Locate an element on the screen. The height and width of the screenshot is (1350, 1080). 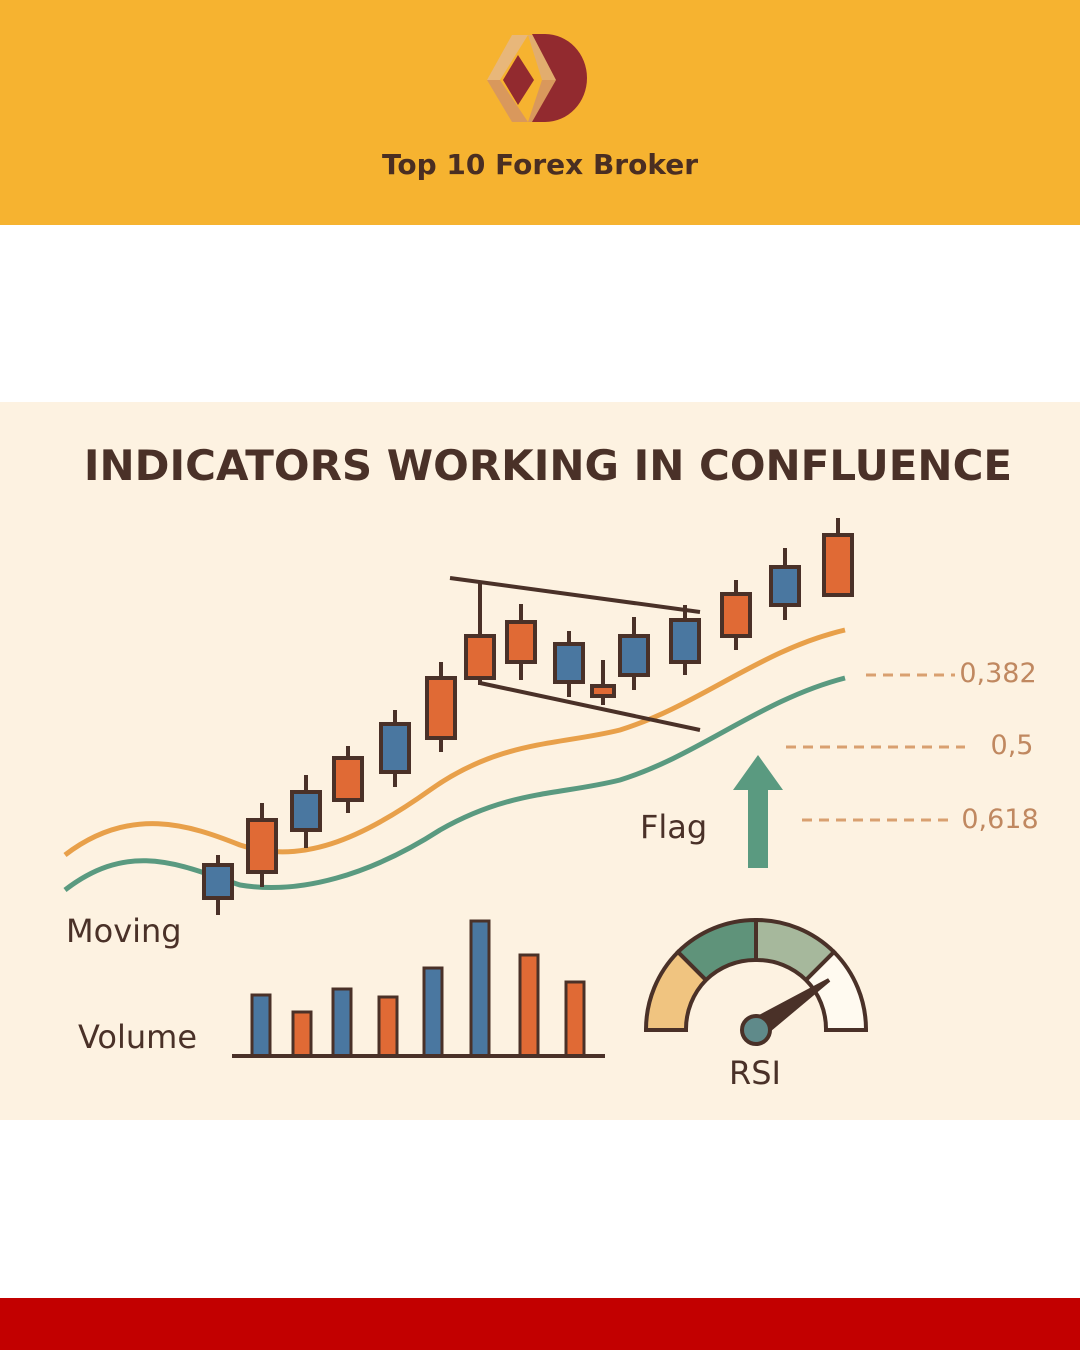
brand-logo is located at coordinates (537, 78).